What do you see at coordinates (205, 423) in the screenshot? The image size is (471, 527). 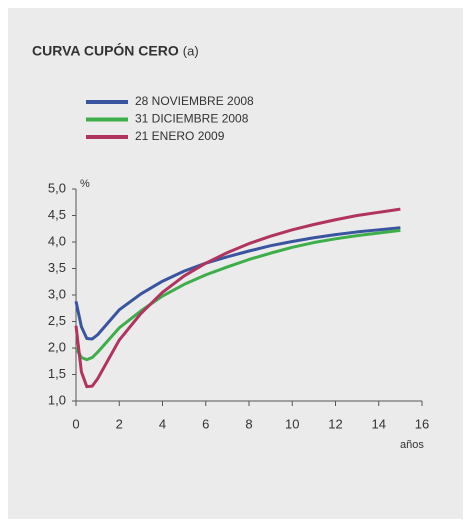 I see `x-tick-label: 6` at bounding box center [205, 423].